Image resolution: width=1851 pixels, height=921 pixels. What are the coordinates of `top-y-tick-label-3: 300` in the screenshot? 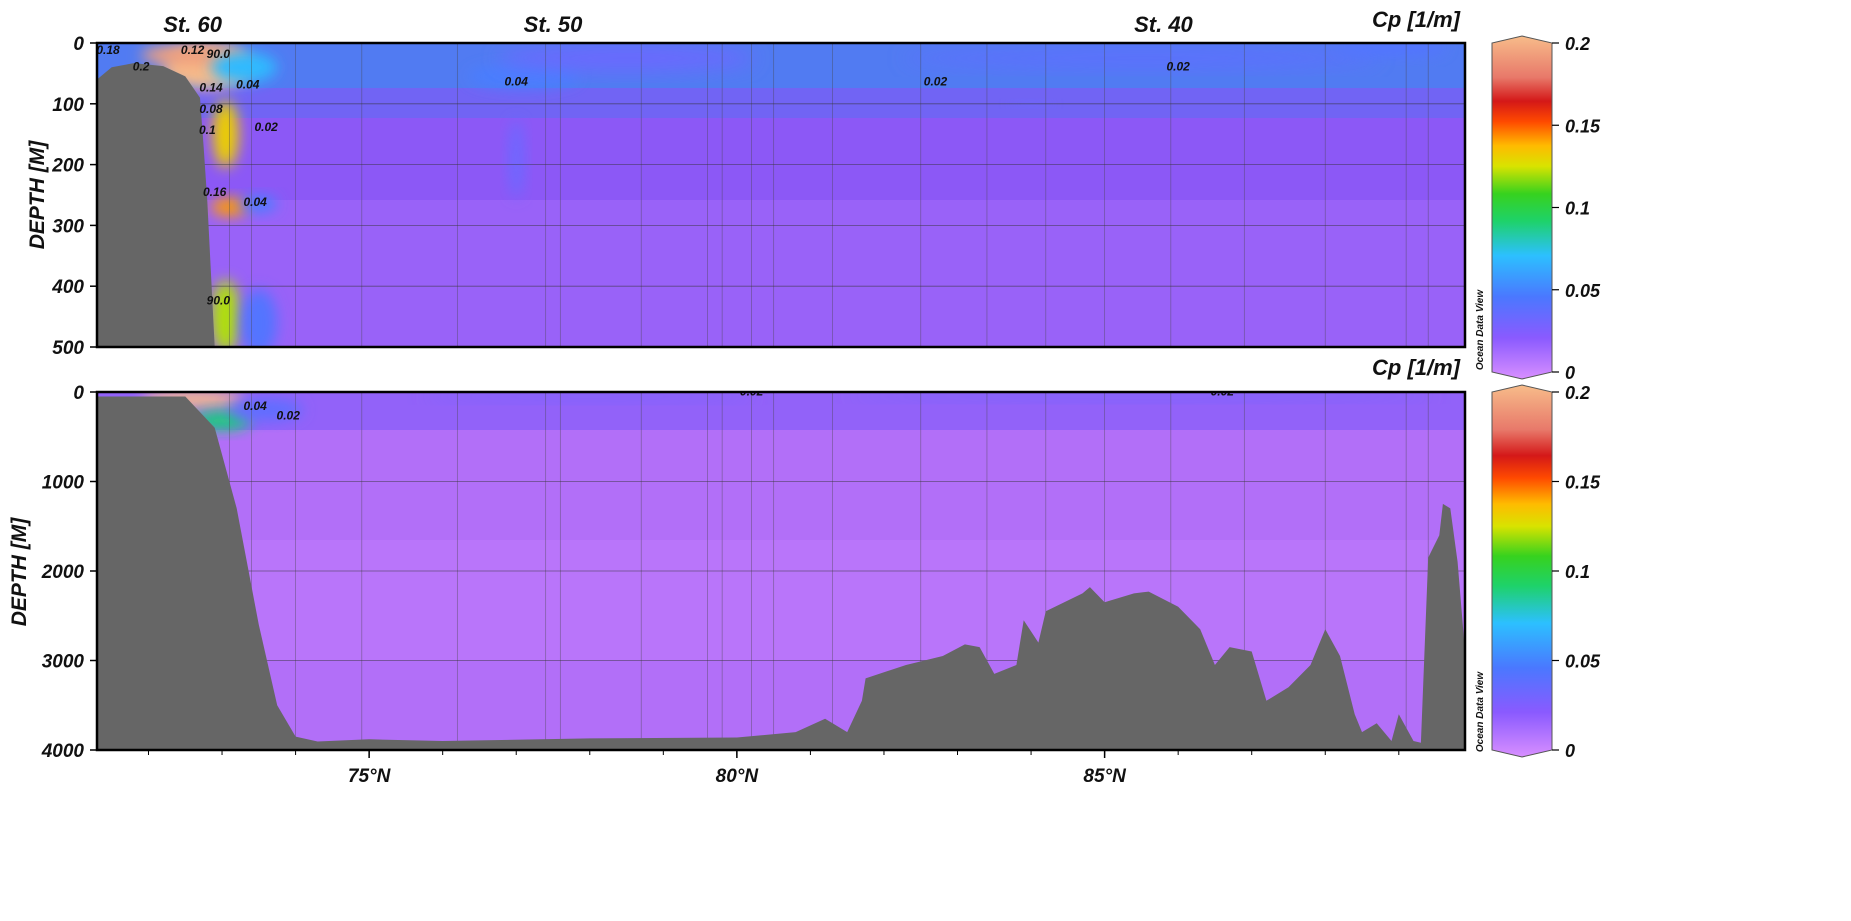 It's located at (68, 226).